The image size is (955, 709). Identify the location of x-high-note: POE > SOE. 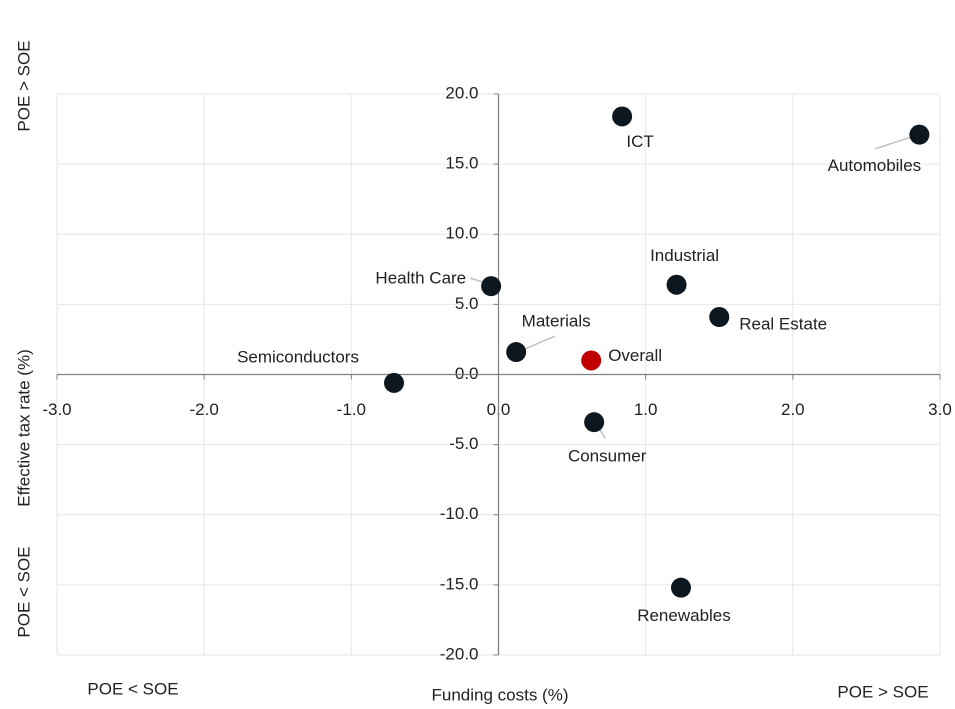
(882, 691).